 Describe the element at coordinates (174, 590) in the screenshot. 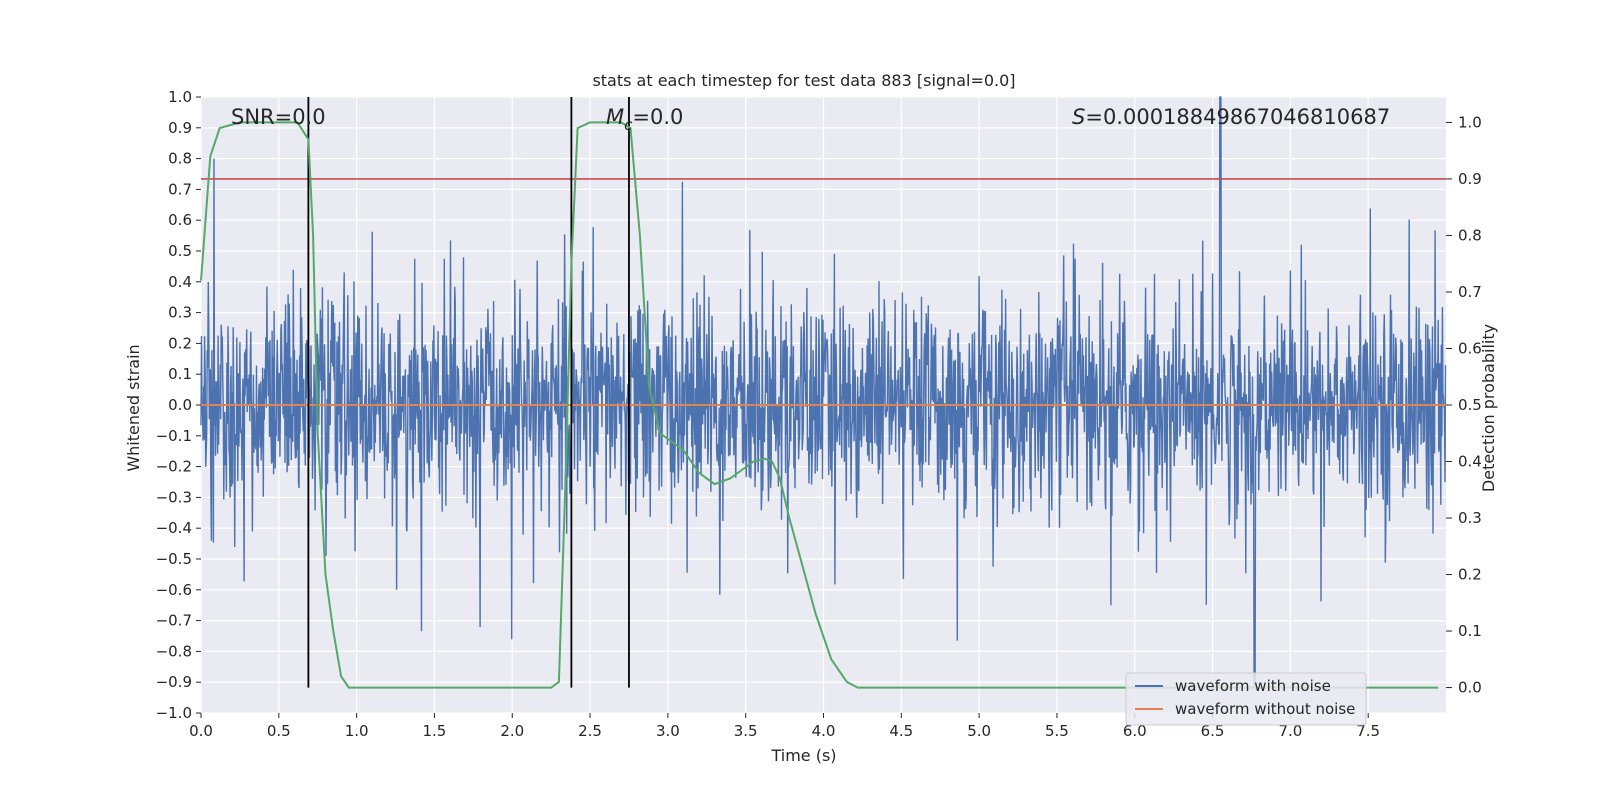

I see `y-tick-label: −0.6` at that location.